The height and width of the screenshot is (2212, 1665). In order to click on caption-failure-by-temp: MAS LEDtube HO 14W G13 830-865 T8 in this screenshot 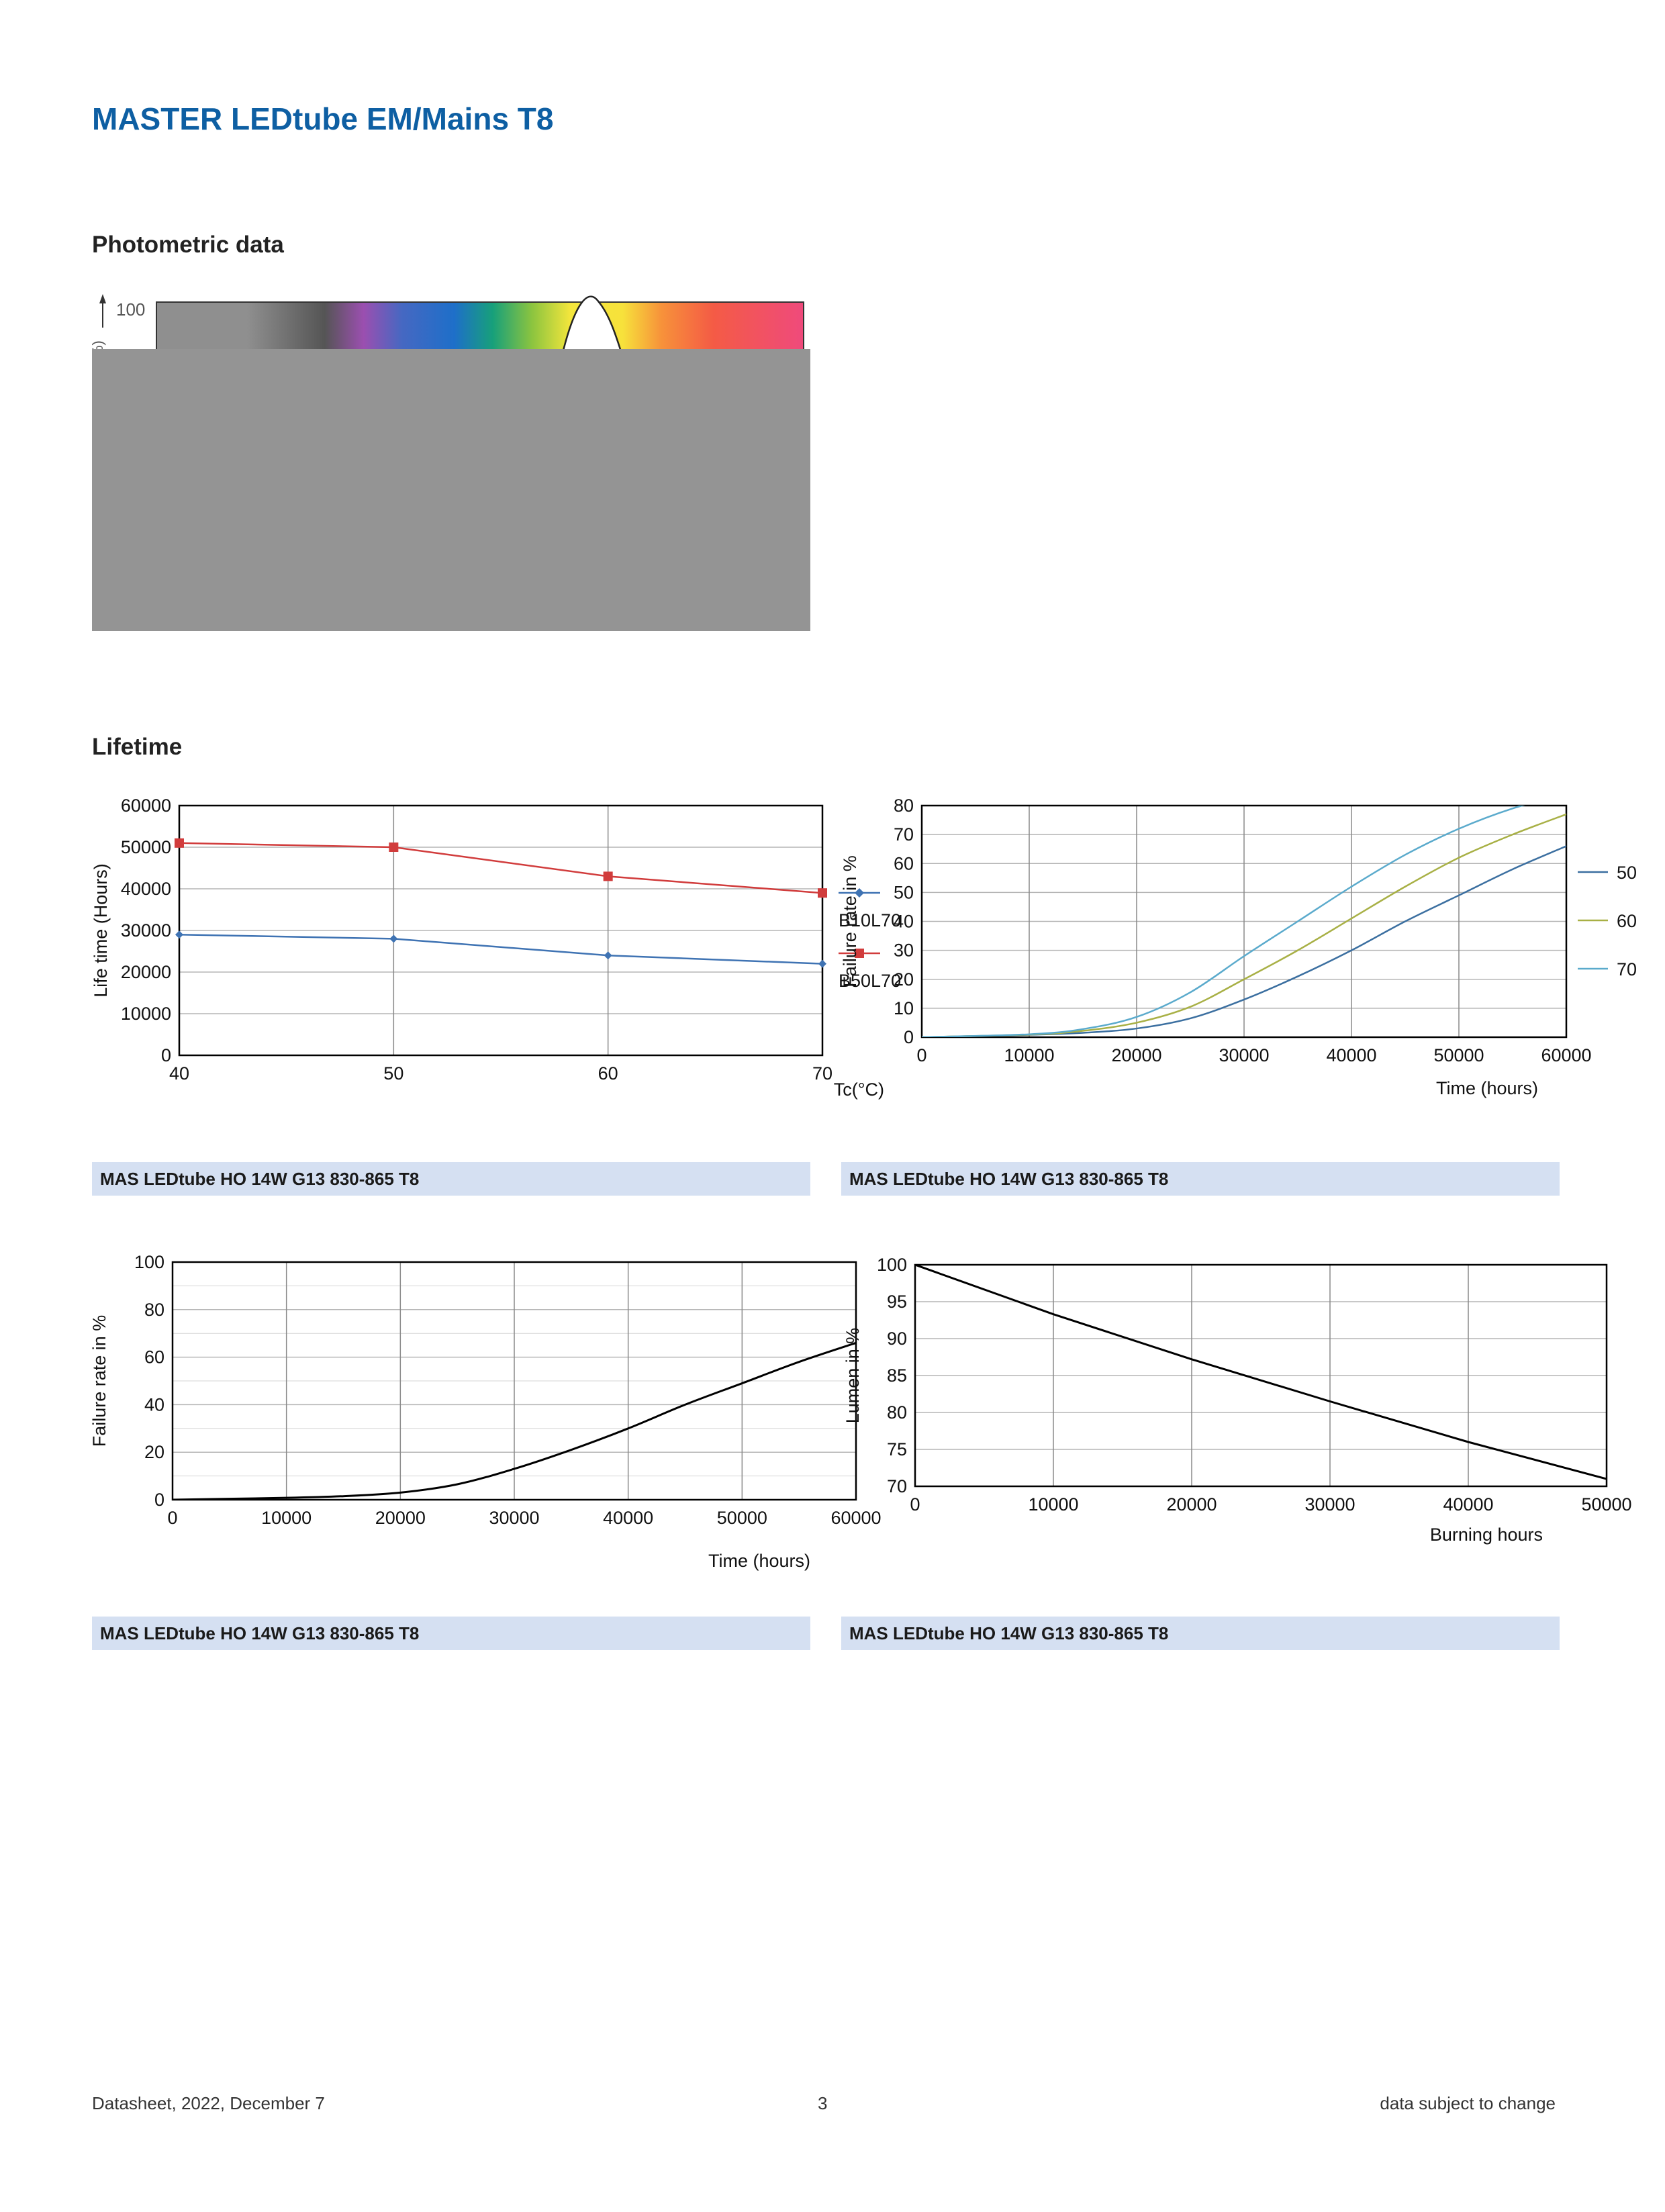, I will do `click(1200, 1179)`.